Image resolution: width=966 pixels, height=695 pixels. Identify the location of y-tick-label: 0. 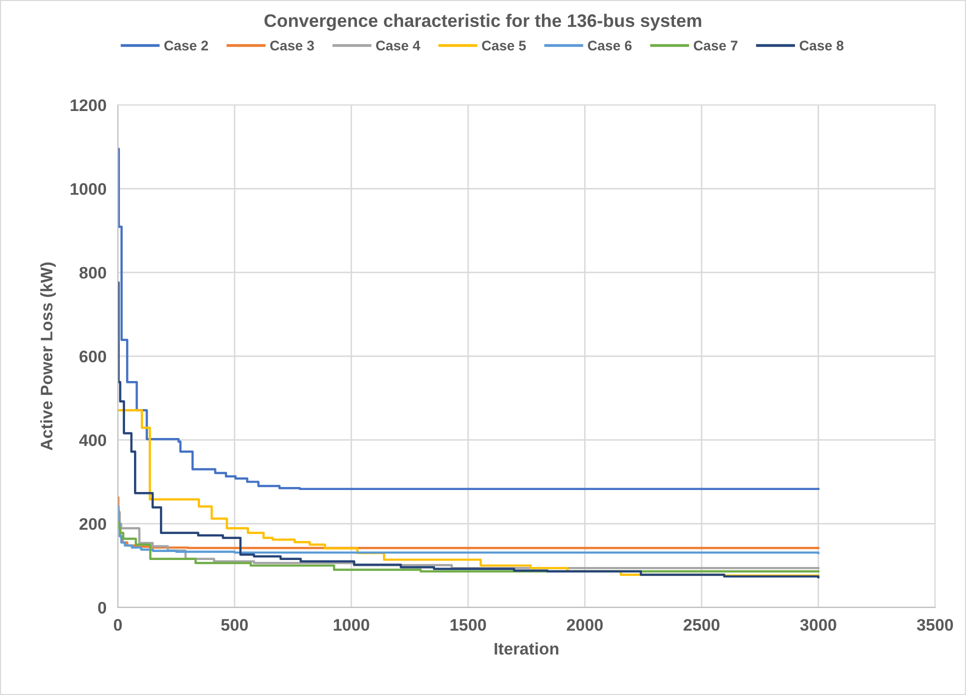
(102, 608).